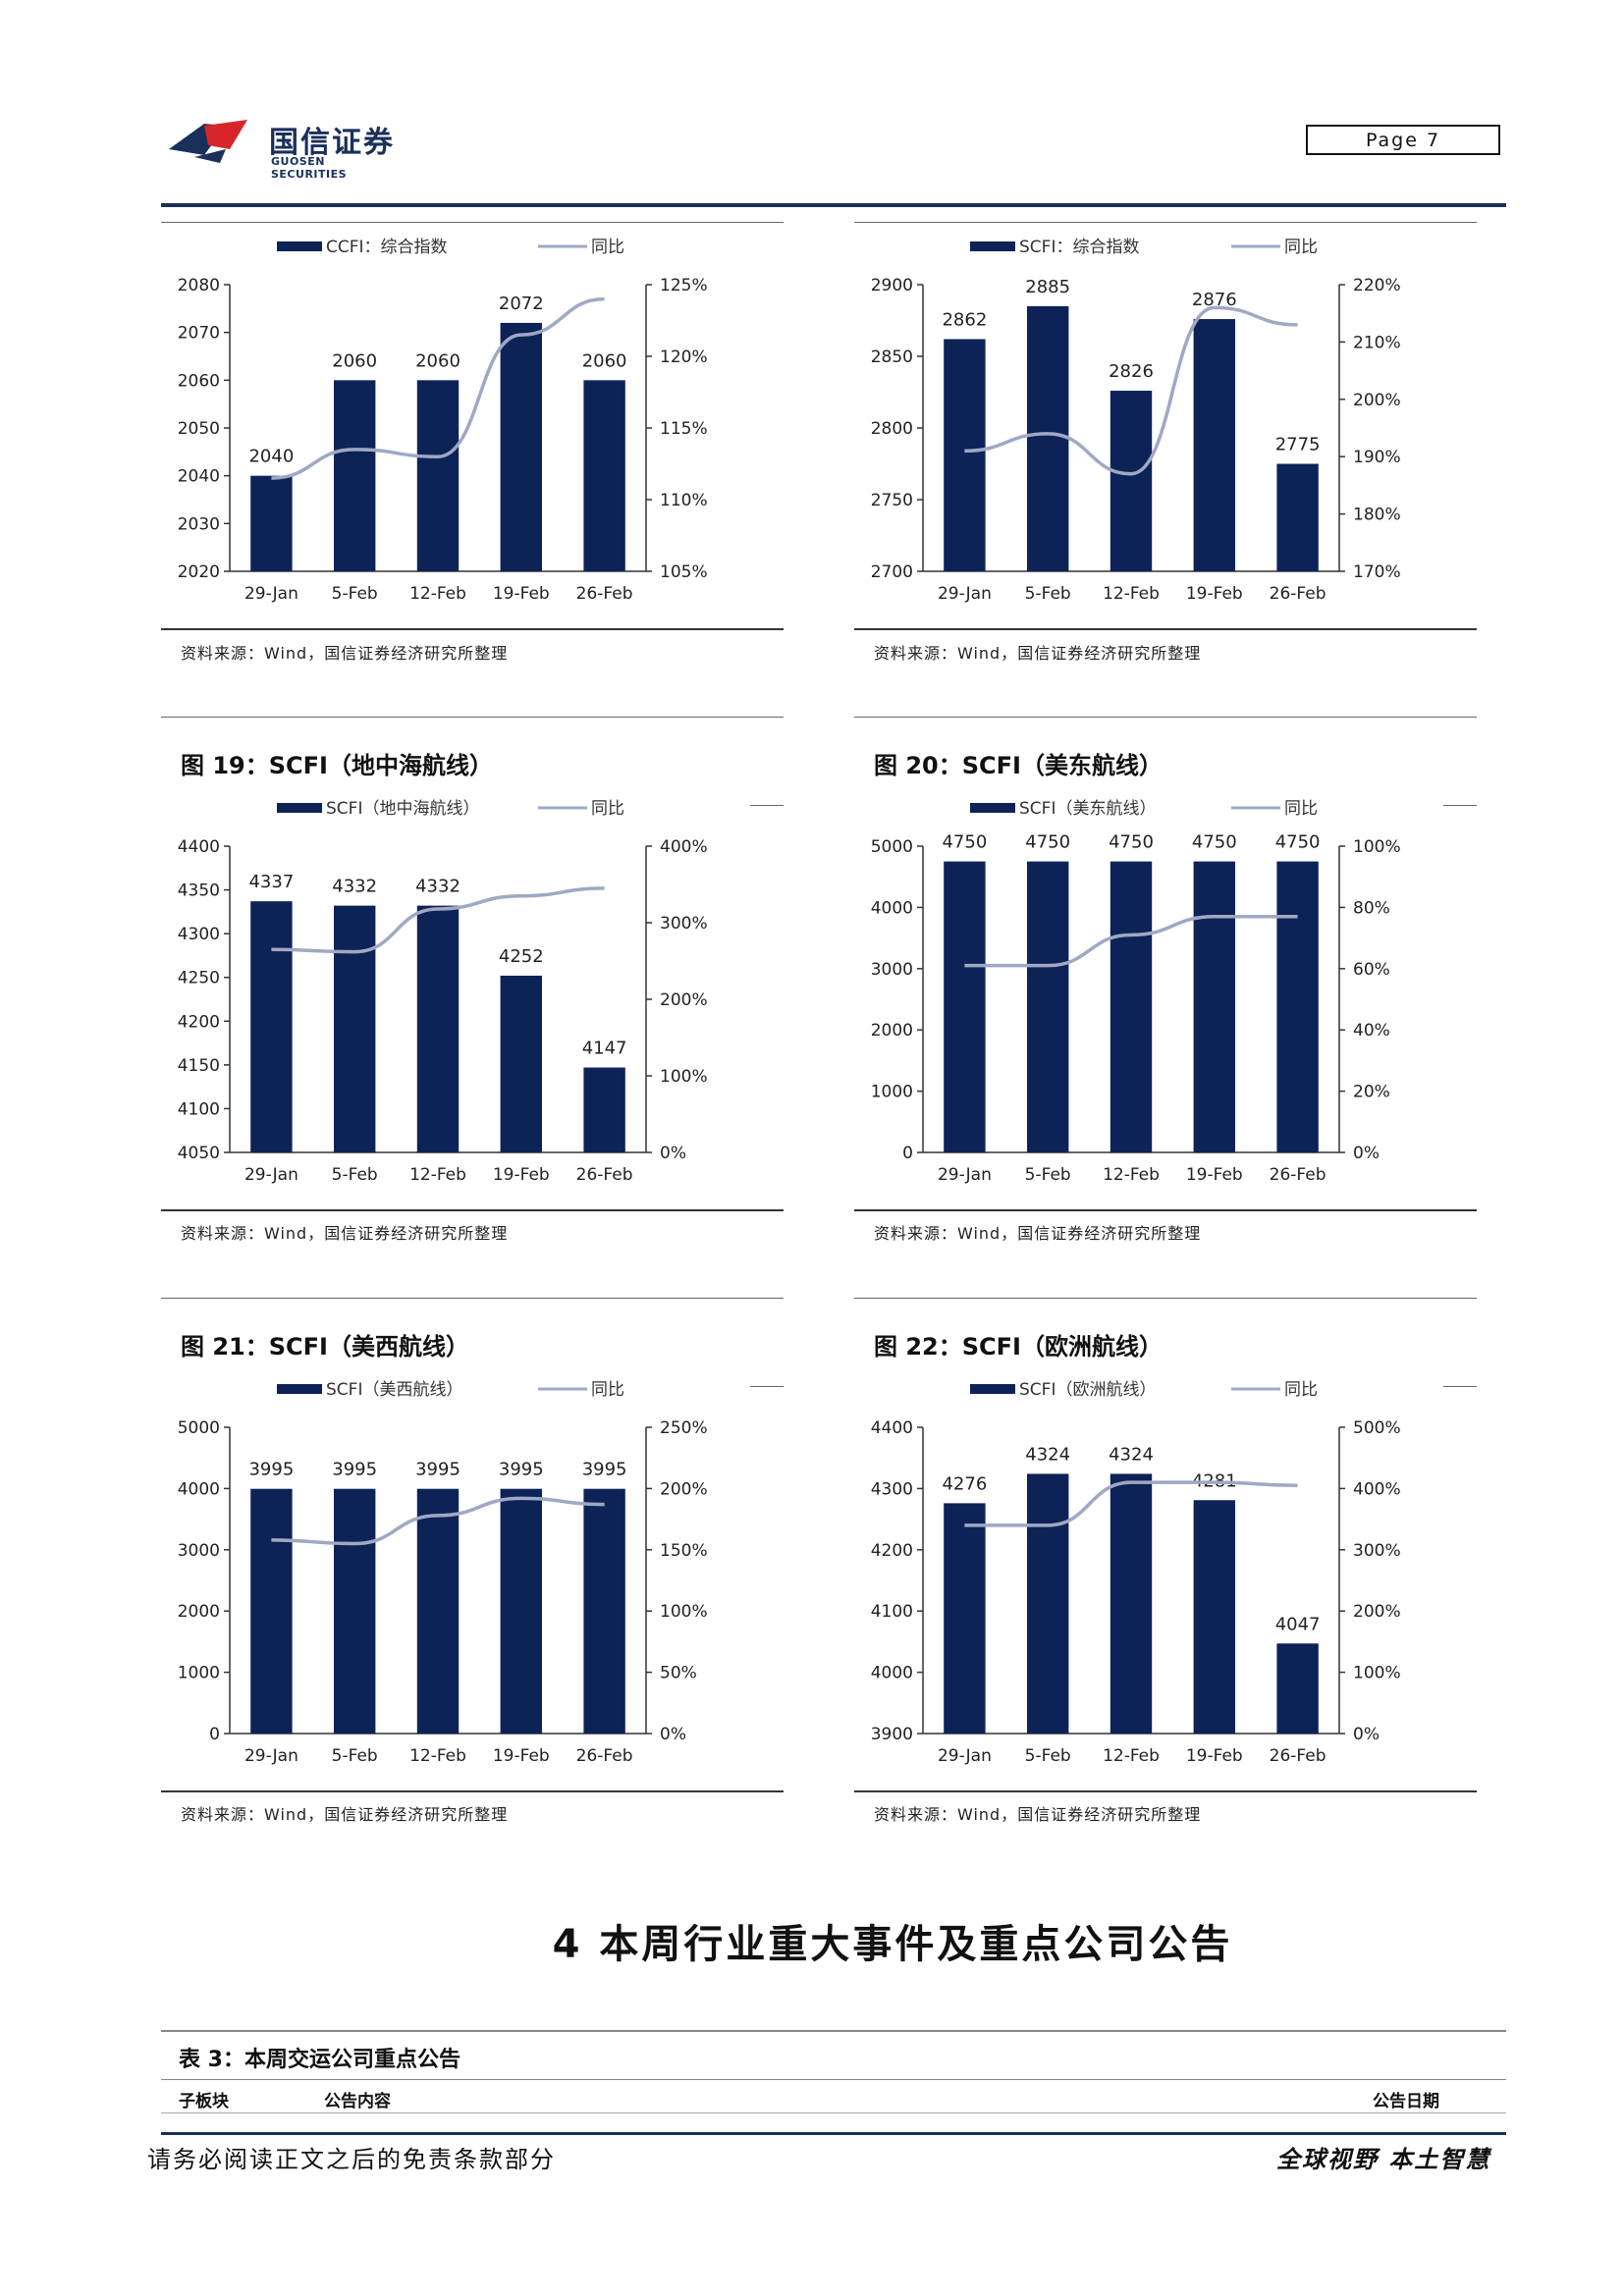 The image size is (1624, 2296). What do you see at coordinates (199, 1066) in the screenshot?
I see `y-tick-label: 4150` at bounding box center [199, 1066].